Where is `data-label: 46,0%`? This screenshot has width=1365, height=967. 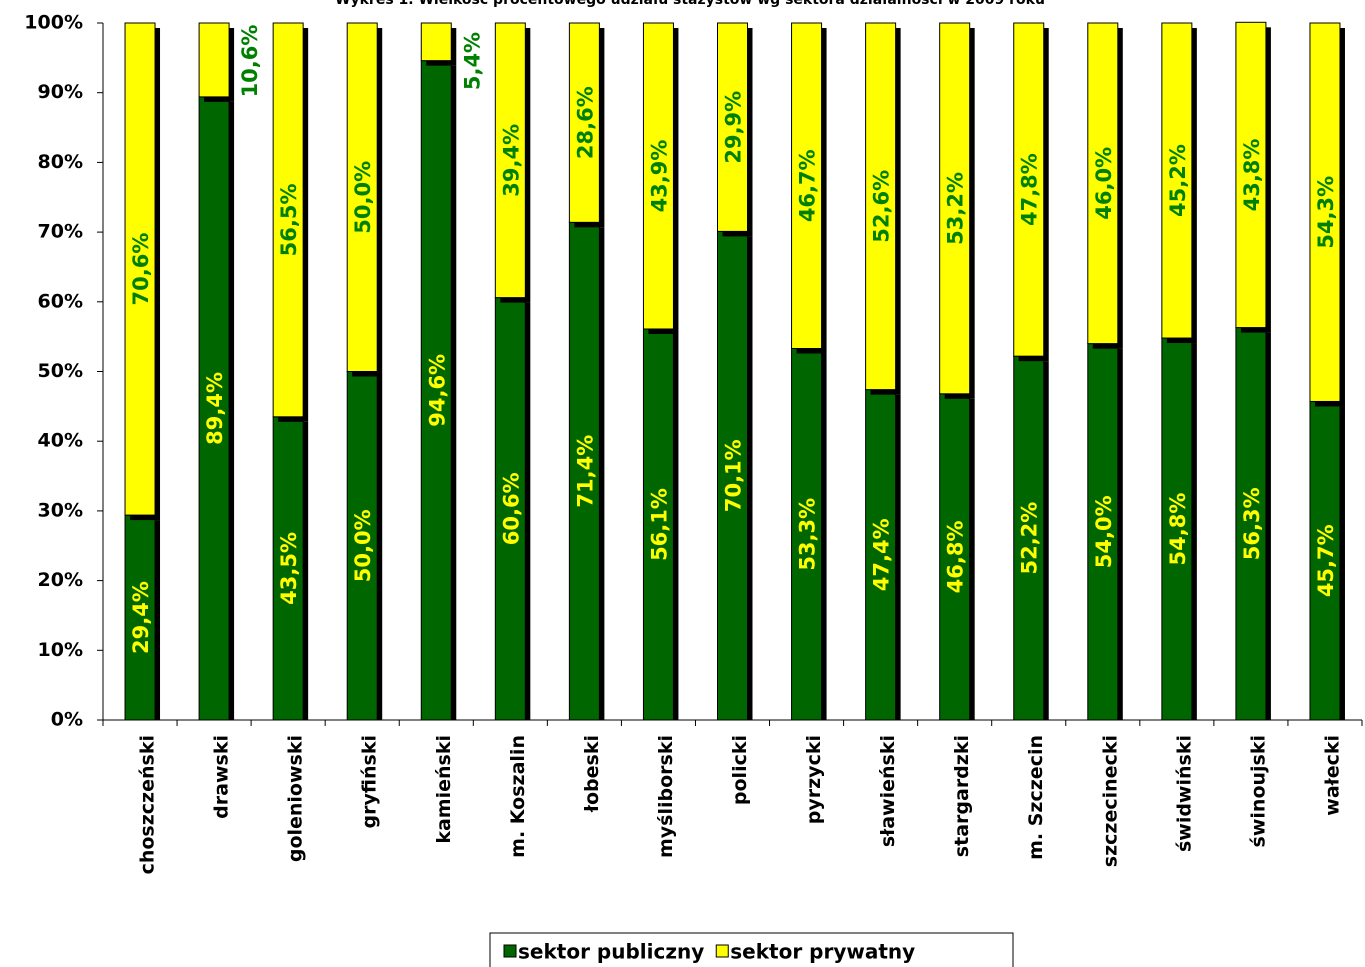
data-label: 46,0% is located at coordinates (1104, 183).